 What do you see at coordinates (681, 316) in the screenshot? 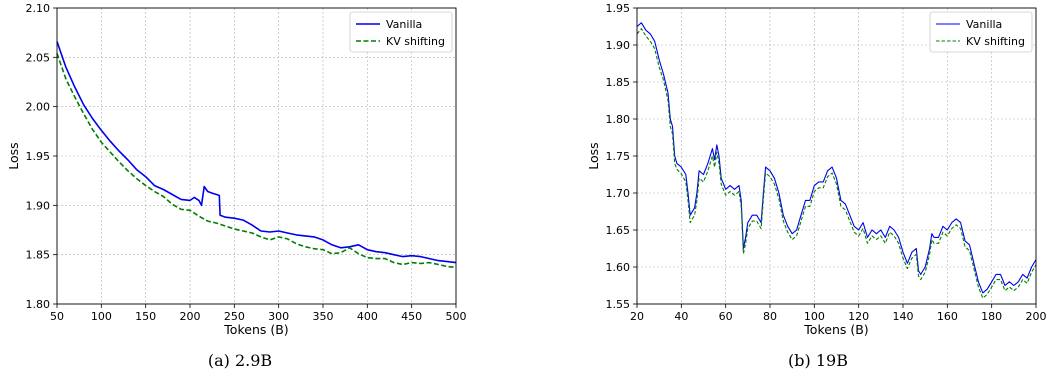
I see `x-tick-label: 40` at bounding box center [681, 316].